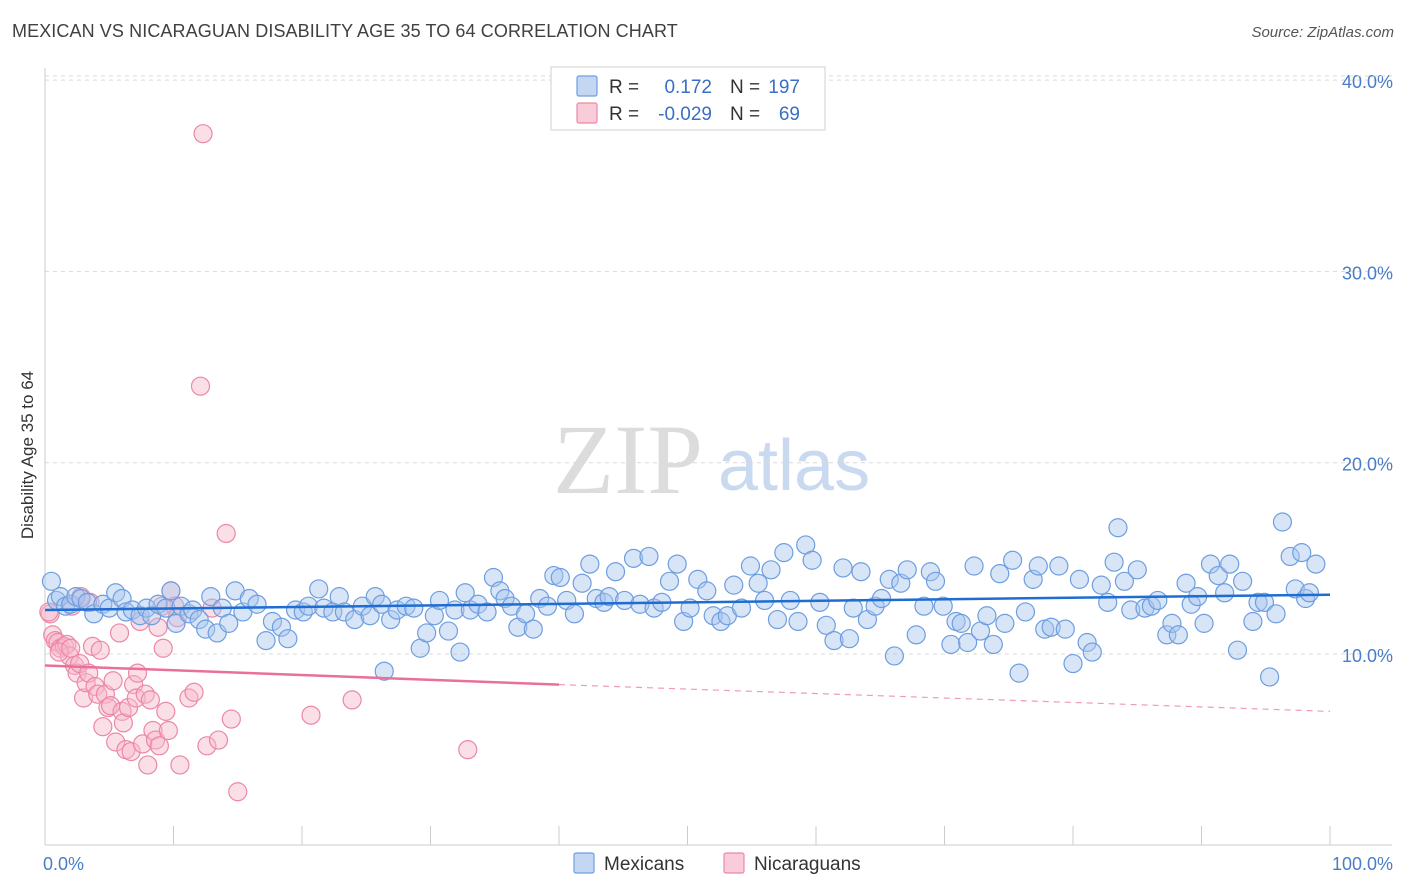 Image resolution: width=1406 pixels, height=892 pixels. What do you see at coordinates (789, 114) in the screenshot?
I see `legend-n-value-2: 69` at bounding box center [789, 114].